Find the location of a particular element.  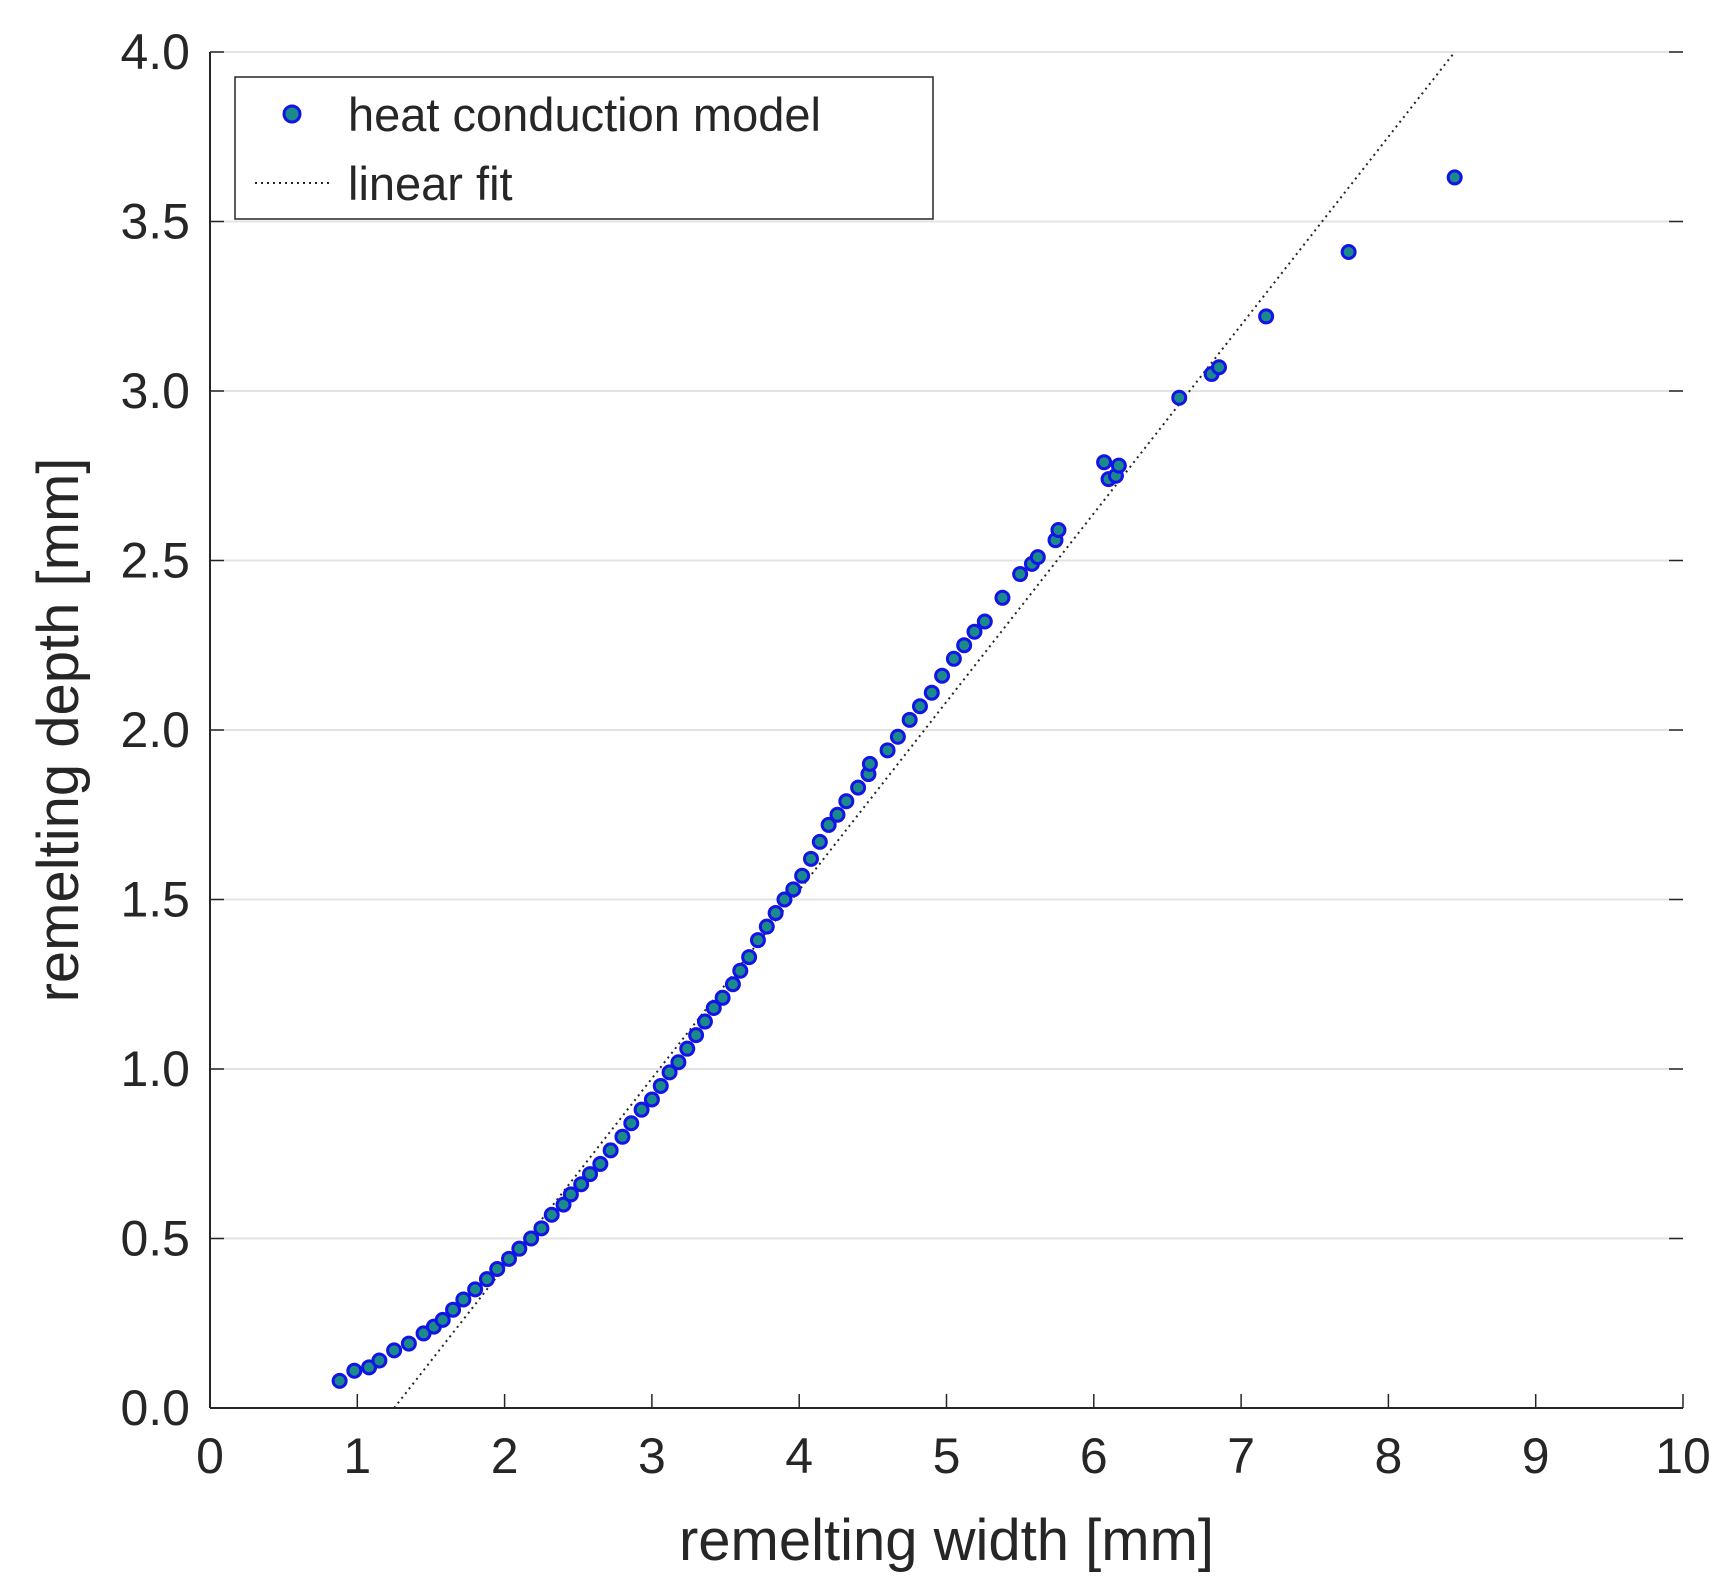

legend-marker-icon is located at coordinates (292, 114).